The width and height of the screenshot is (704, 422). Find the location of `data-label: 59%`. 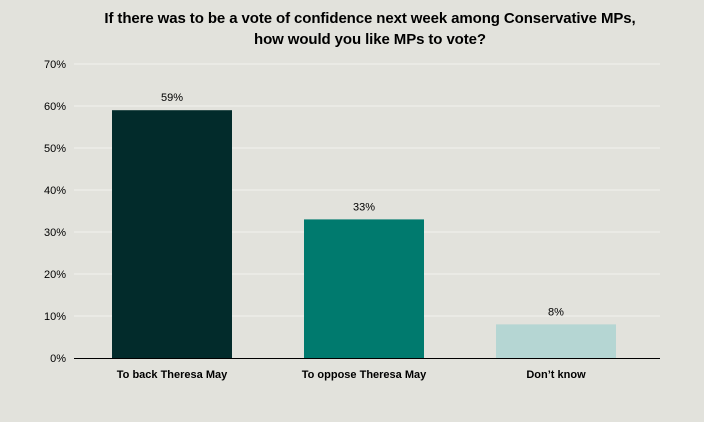

data-label: 59% is located at coordinates (172, 98).